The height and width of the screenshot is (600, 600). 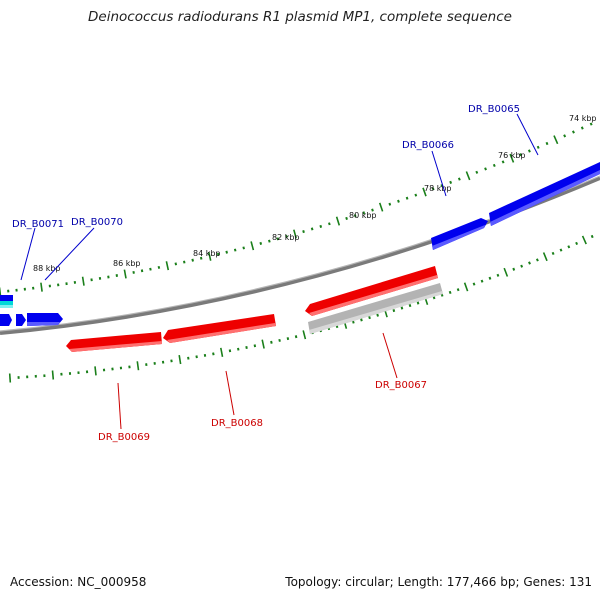 What do you see at coordinates (119, 406) in the screenshot?
I see `leader-dr-b0069` at bounding box center [119, 406].